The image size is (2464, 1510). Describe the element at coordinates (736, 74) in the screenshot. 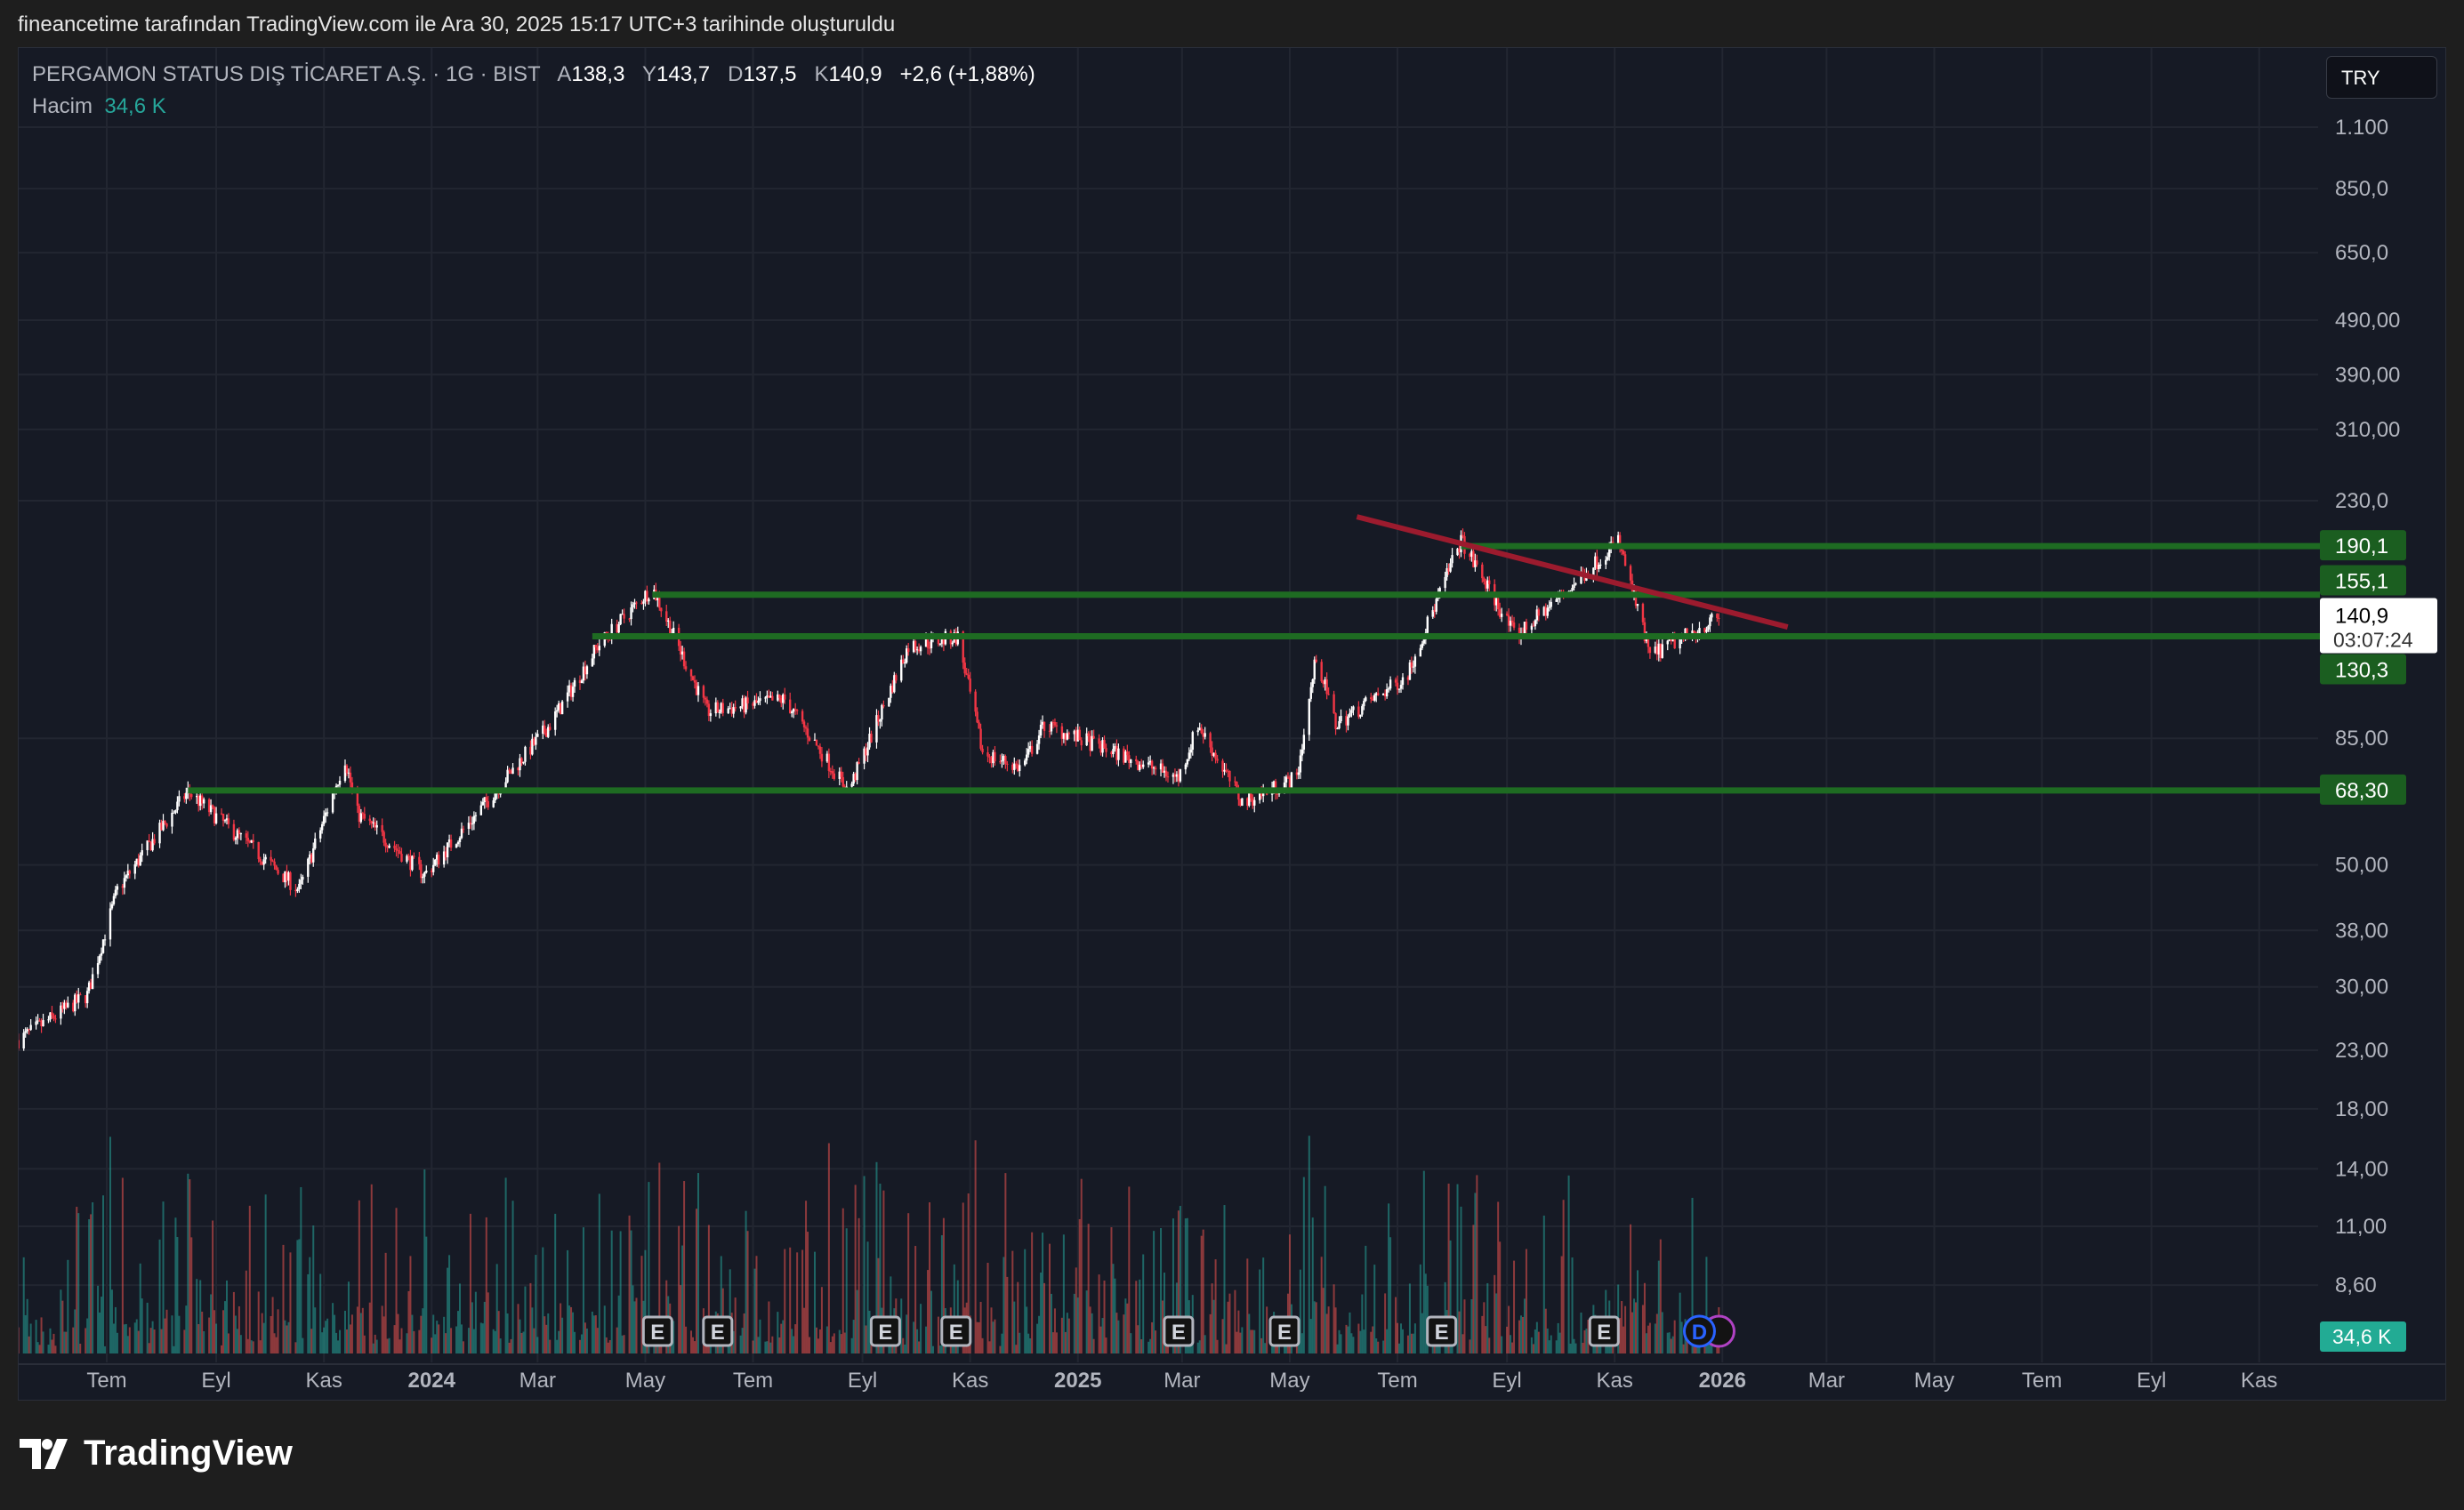

I see `low-label: D` at that location.